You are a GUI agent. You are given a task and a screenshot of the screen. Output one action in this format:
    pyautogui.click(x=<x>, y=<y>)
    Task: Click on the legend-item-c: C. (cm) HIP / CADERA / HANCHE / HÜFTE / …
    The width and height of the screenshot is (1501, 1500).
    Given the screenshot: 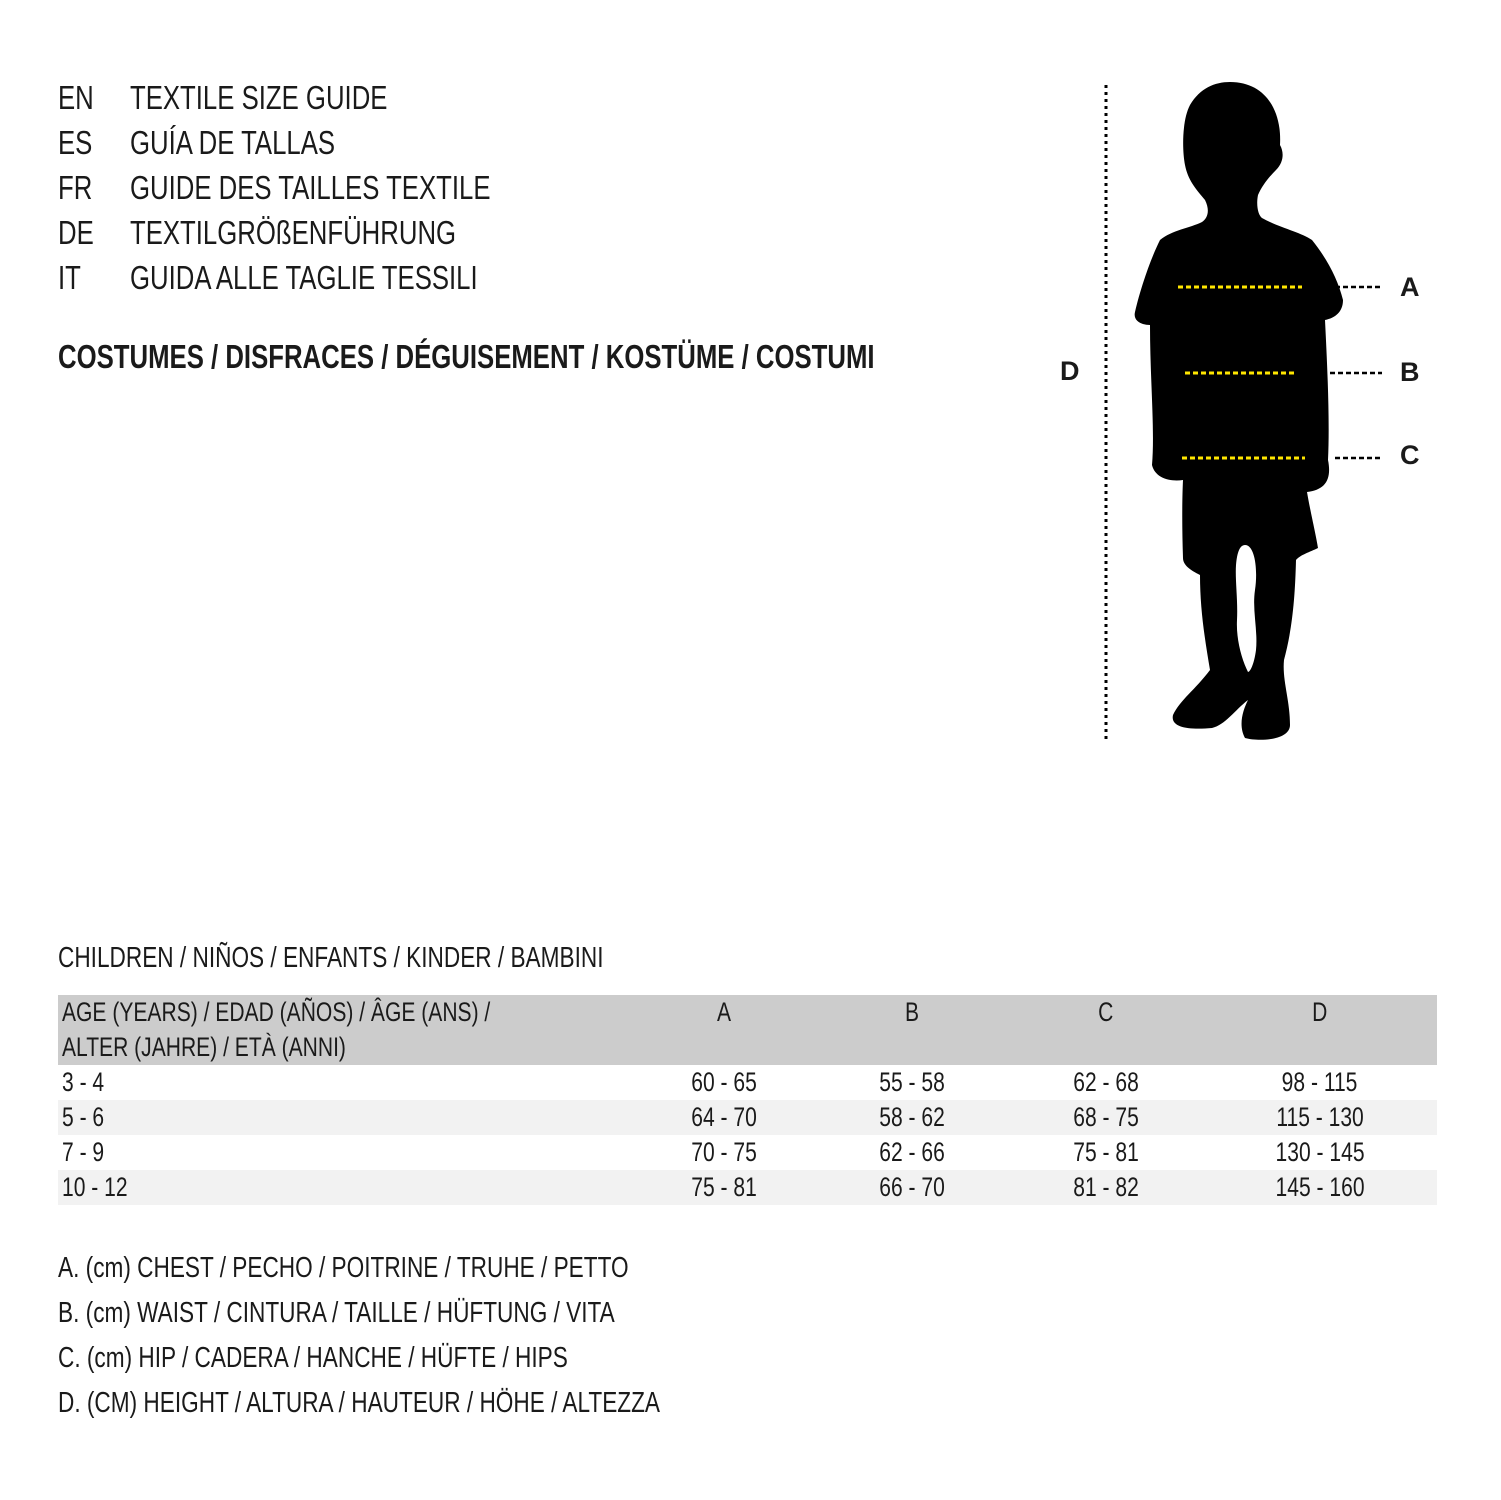 What is the action you would take?
    pyautogui.click(x=313, y=1358)
    